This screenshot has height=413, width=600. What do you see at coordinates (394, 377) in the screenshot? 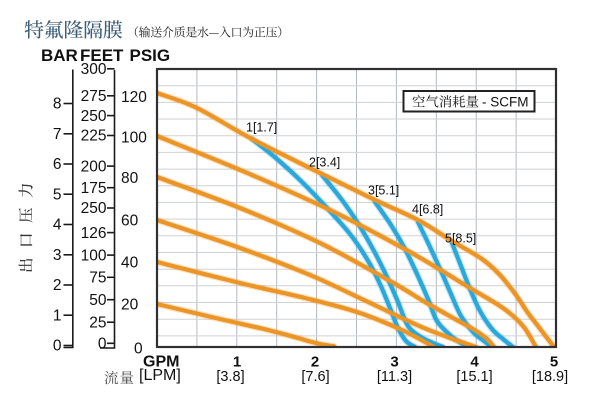
I see `svg-text: [11.3]` at bounding box center [394, 377].